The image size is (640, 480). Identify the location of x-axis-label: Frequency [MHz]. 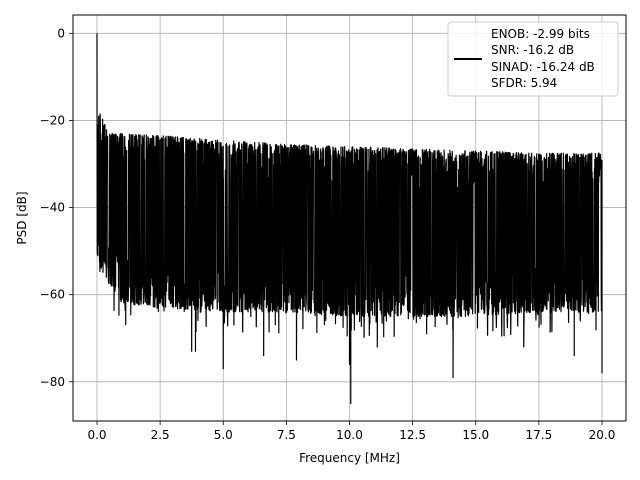
(349, 458).